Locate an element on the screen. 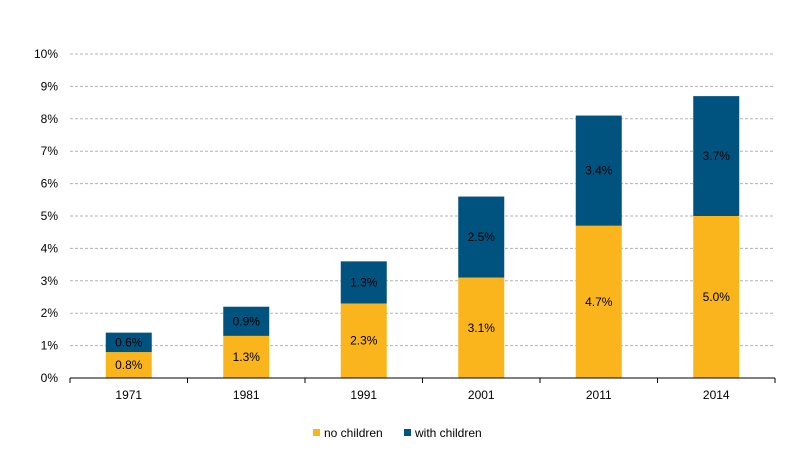  data-label: 3.4% is located at coordinates (599, 171).